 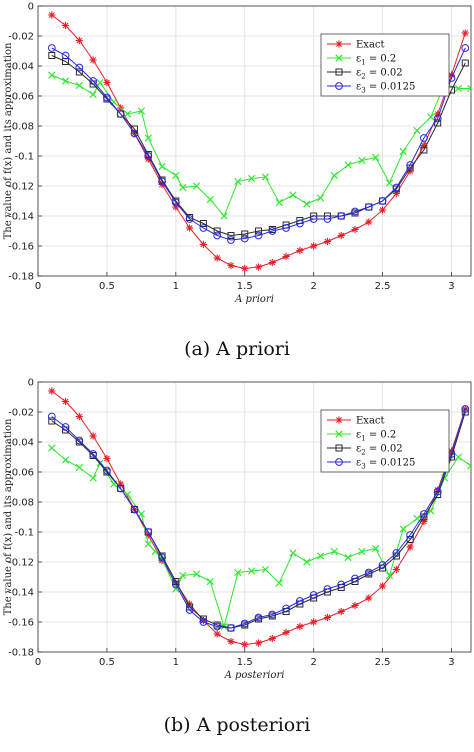 What do you see at coordinates (38, 662) in the screenshot?
I see `x-tick-label: 0` at bounding box center [38, 662].